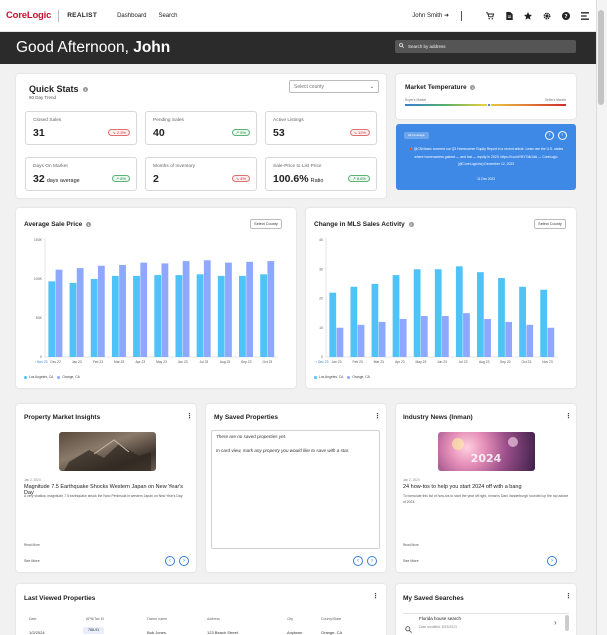 This screenshot has height=635, width=607. What do you see at coordinates (490, 16) in the screenshot?
I see `cart-icon` at bounding box center [490, 16].